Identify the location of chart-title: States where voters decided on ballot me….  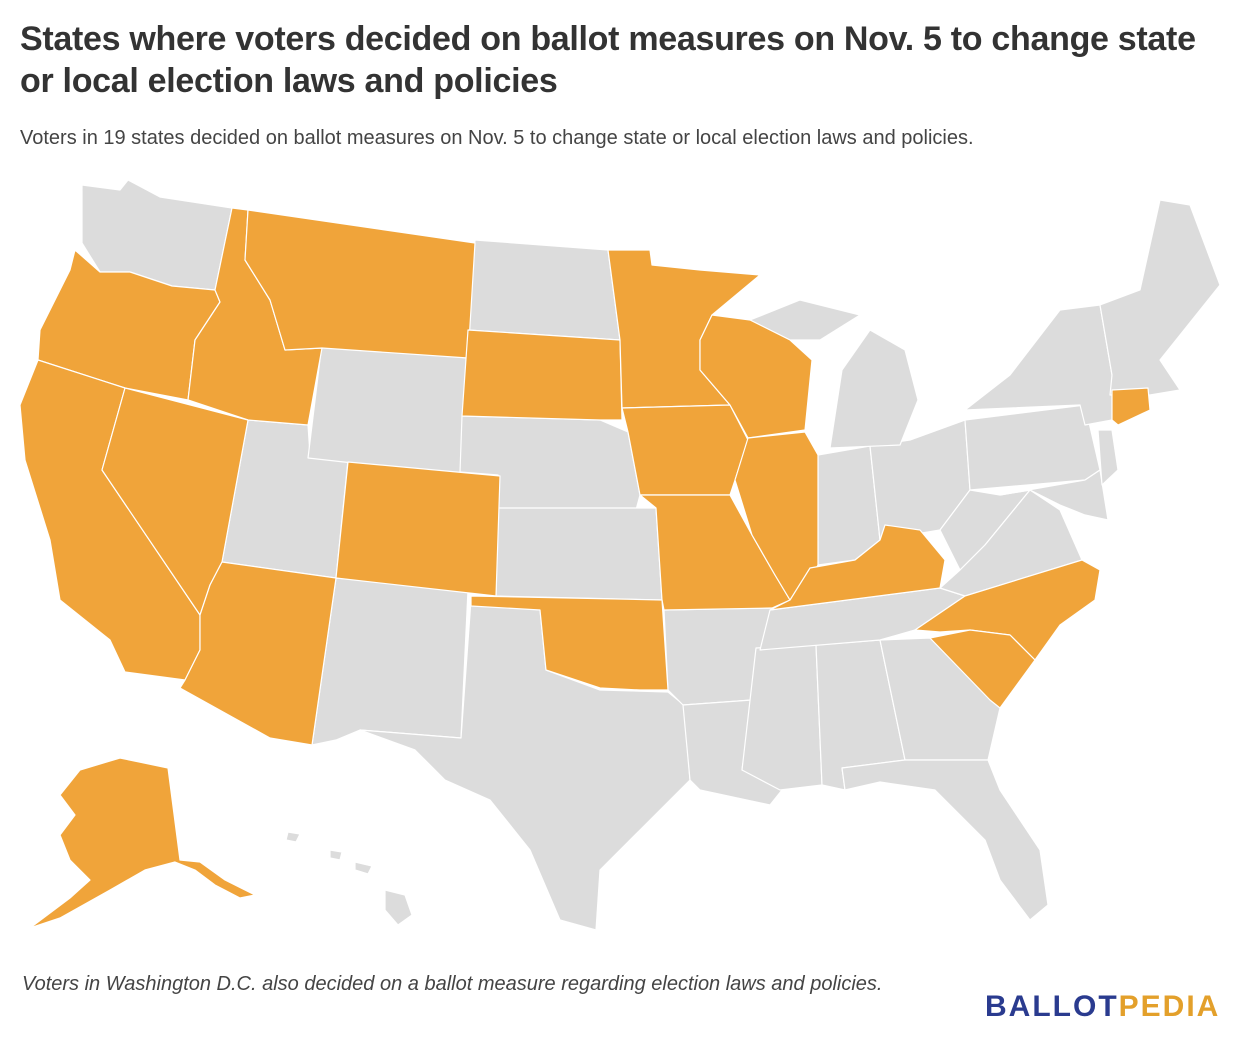
(608, 60).